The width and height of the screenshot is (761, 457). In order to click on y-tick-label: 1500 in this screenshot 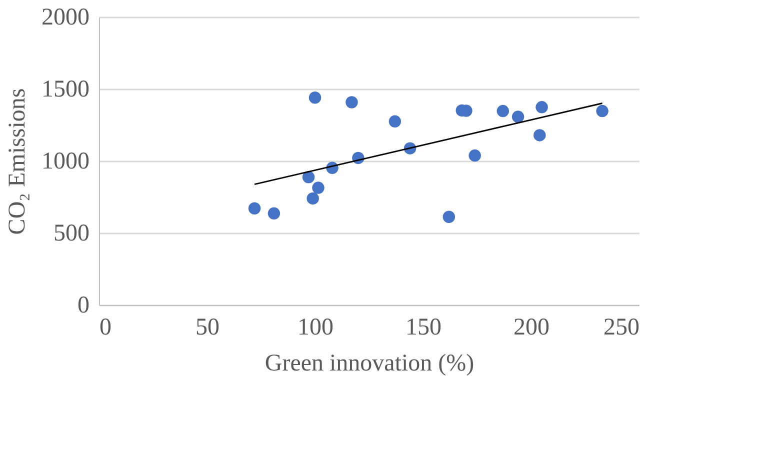, I will do `click(66, 89)`.